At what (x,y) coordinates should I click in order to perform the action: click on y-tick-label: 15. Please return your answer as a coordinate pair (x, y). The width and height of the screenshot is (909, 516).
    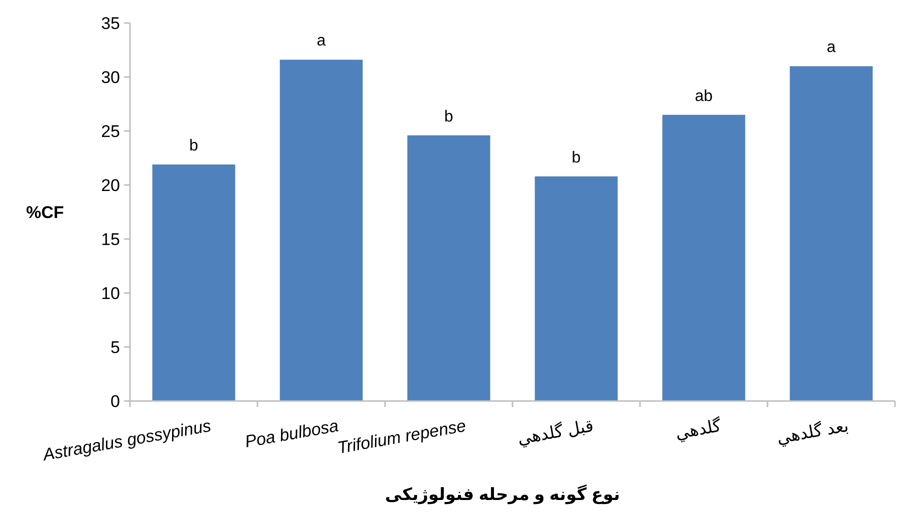
    Looking at the image, I should click on (110, 239).